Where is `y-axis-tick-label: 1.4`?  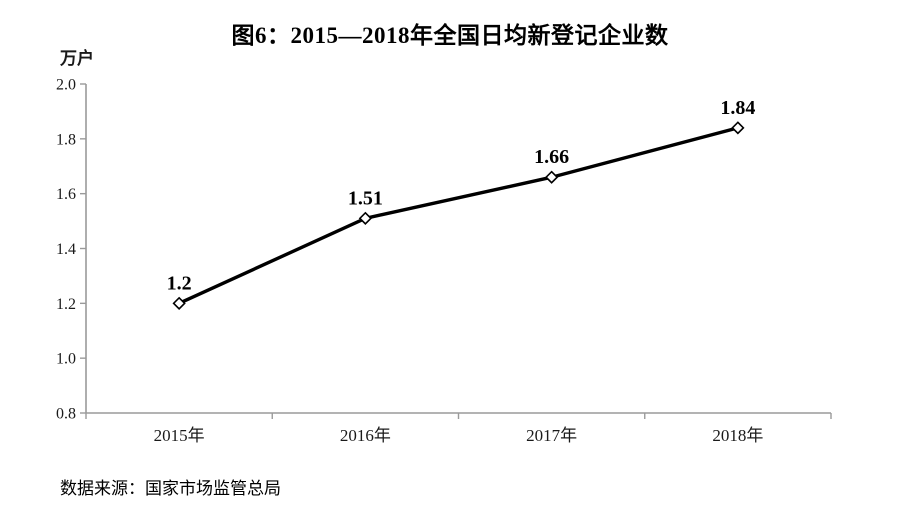 y-axis-tick-label: 1.4 is located at coordinates (66, 249).